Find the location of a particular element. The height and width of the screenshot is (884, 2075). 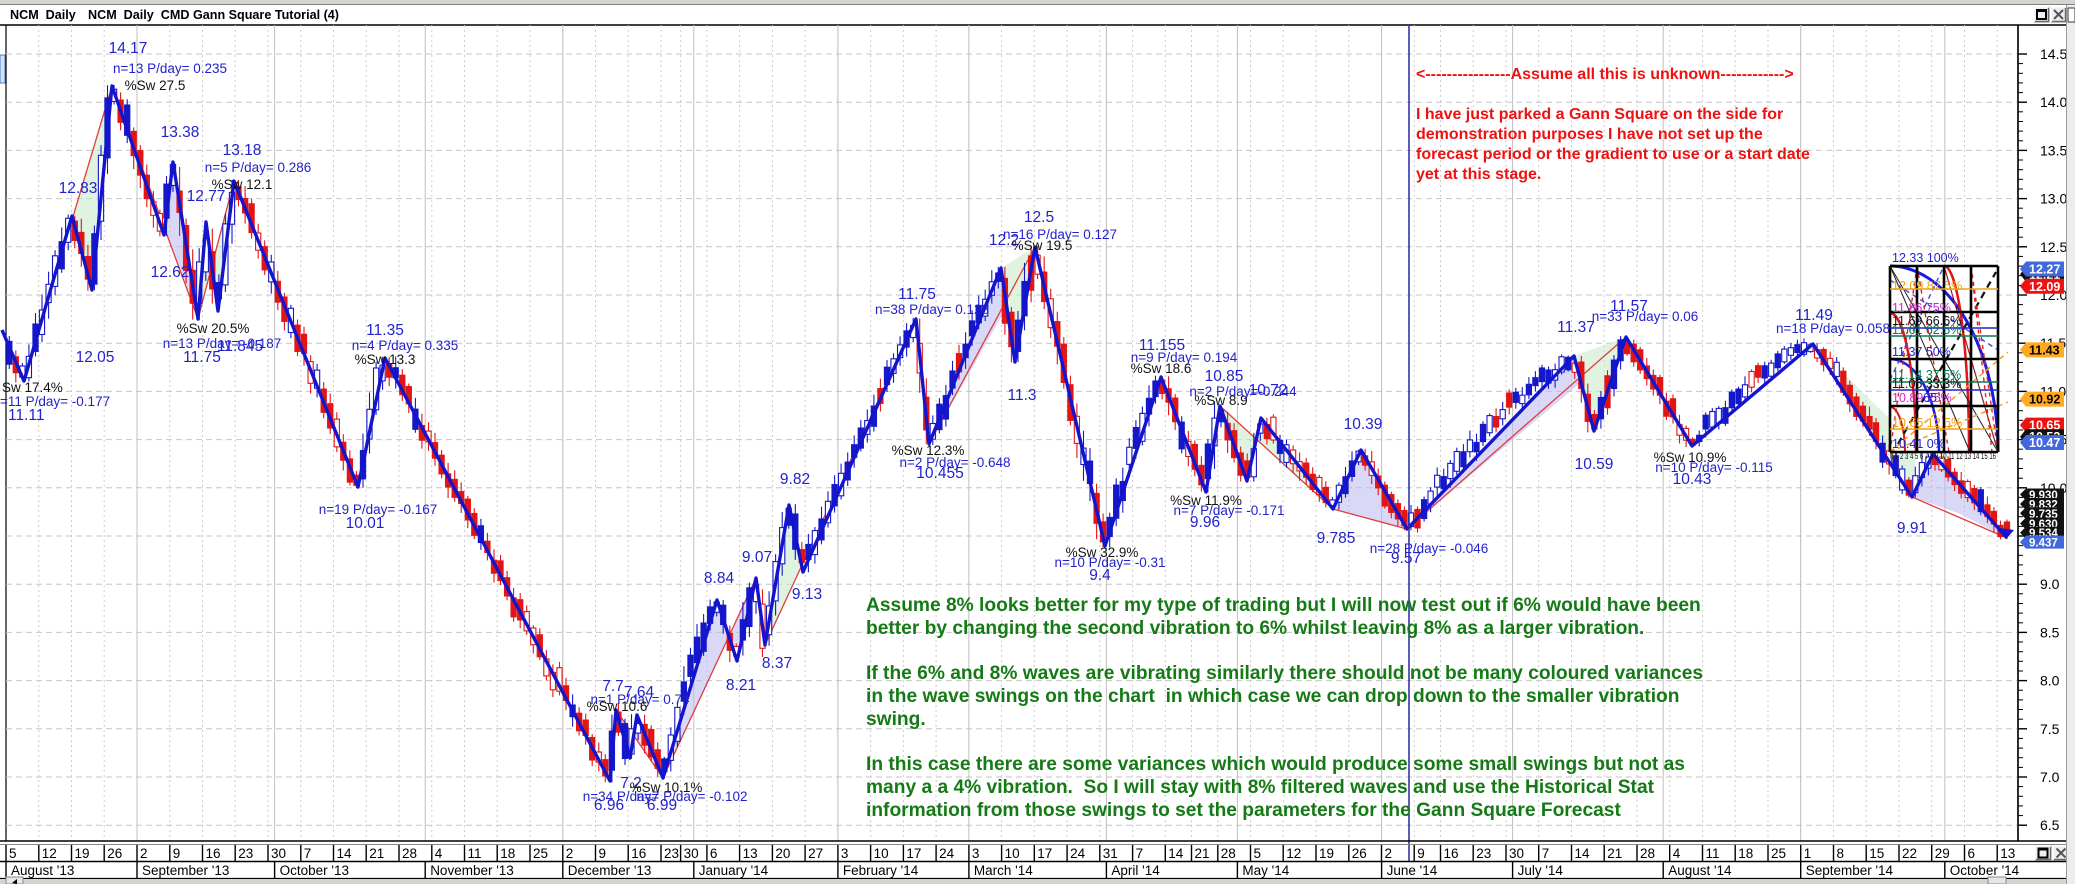

svg-text: 11.845 is located at coordinates (240, 346).